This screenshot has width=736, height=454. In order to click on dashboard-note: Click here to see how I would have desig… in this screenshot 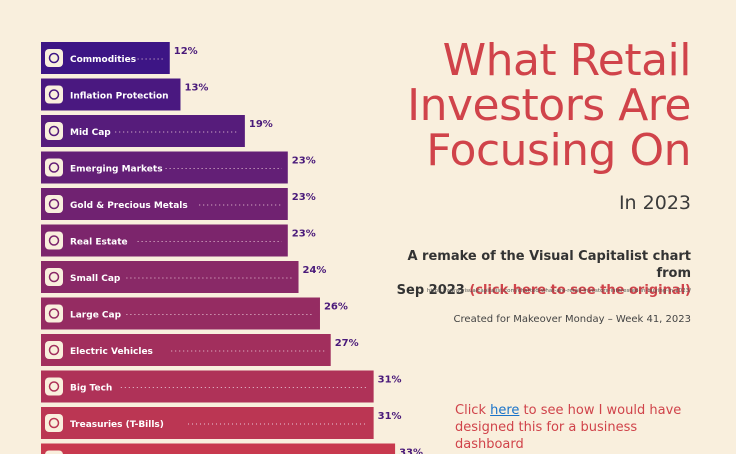, I will do `click(571, 427)`.